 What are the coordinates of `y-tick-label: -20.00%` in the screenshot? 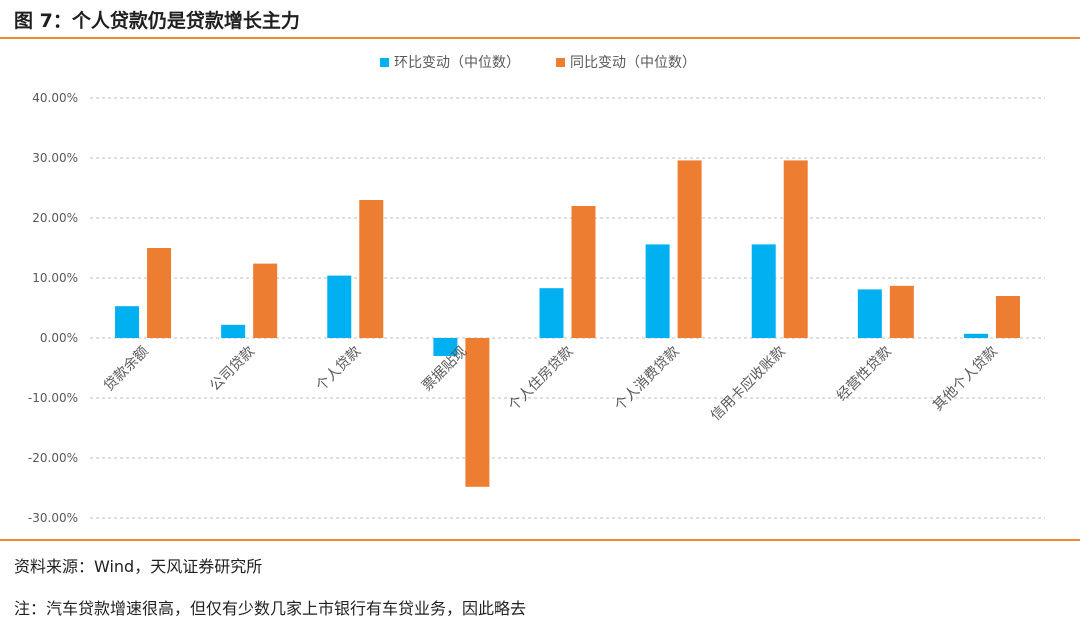 It's located at (53, 458).